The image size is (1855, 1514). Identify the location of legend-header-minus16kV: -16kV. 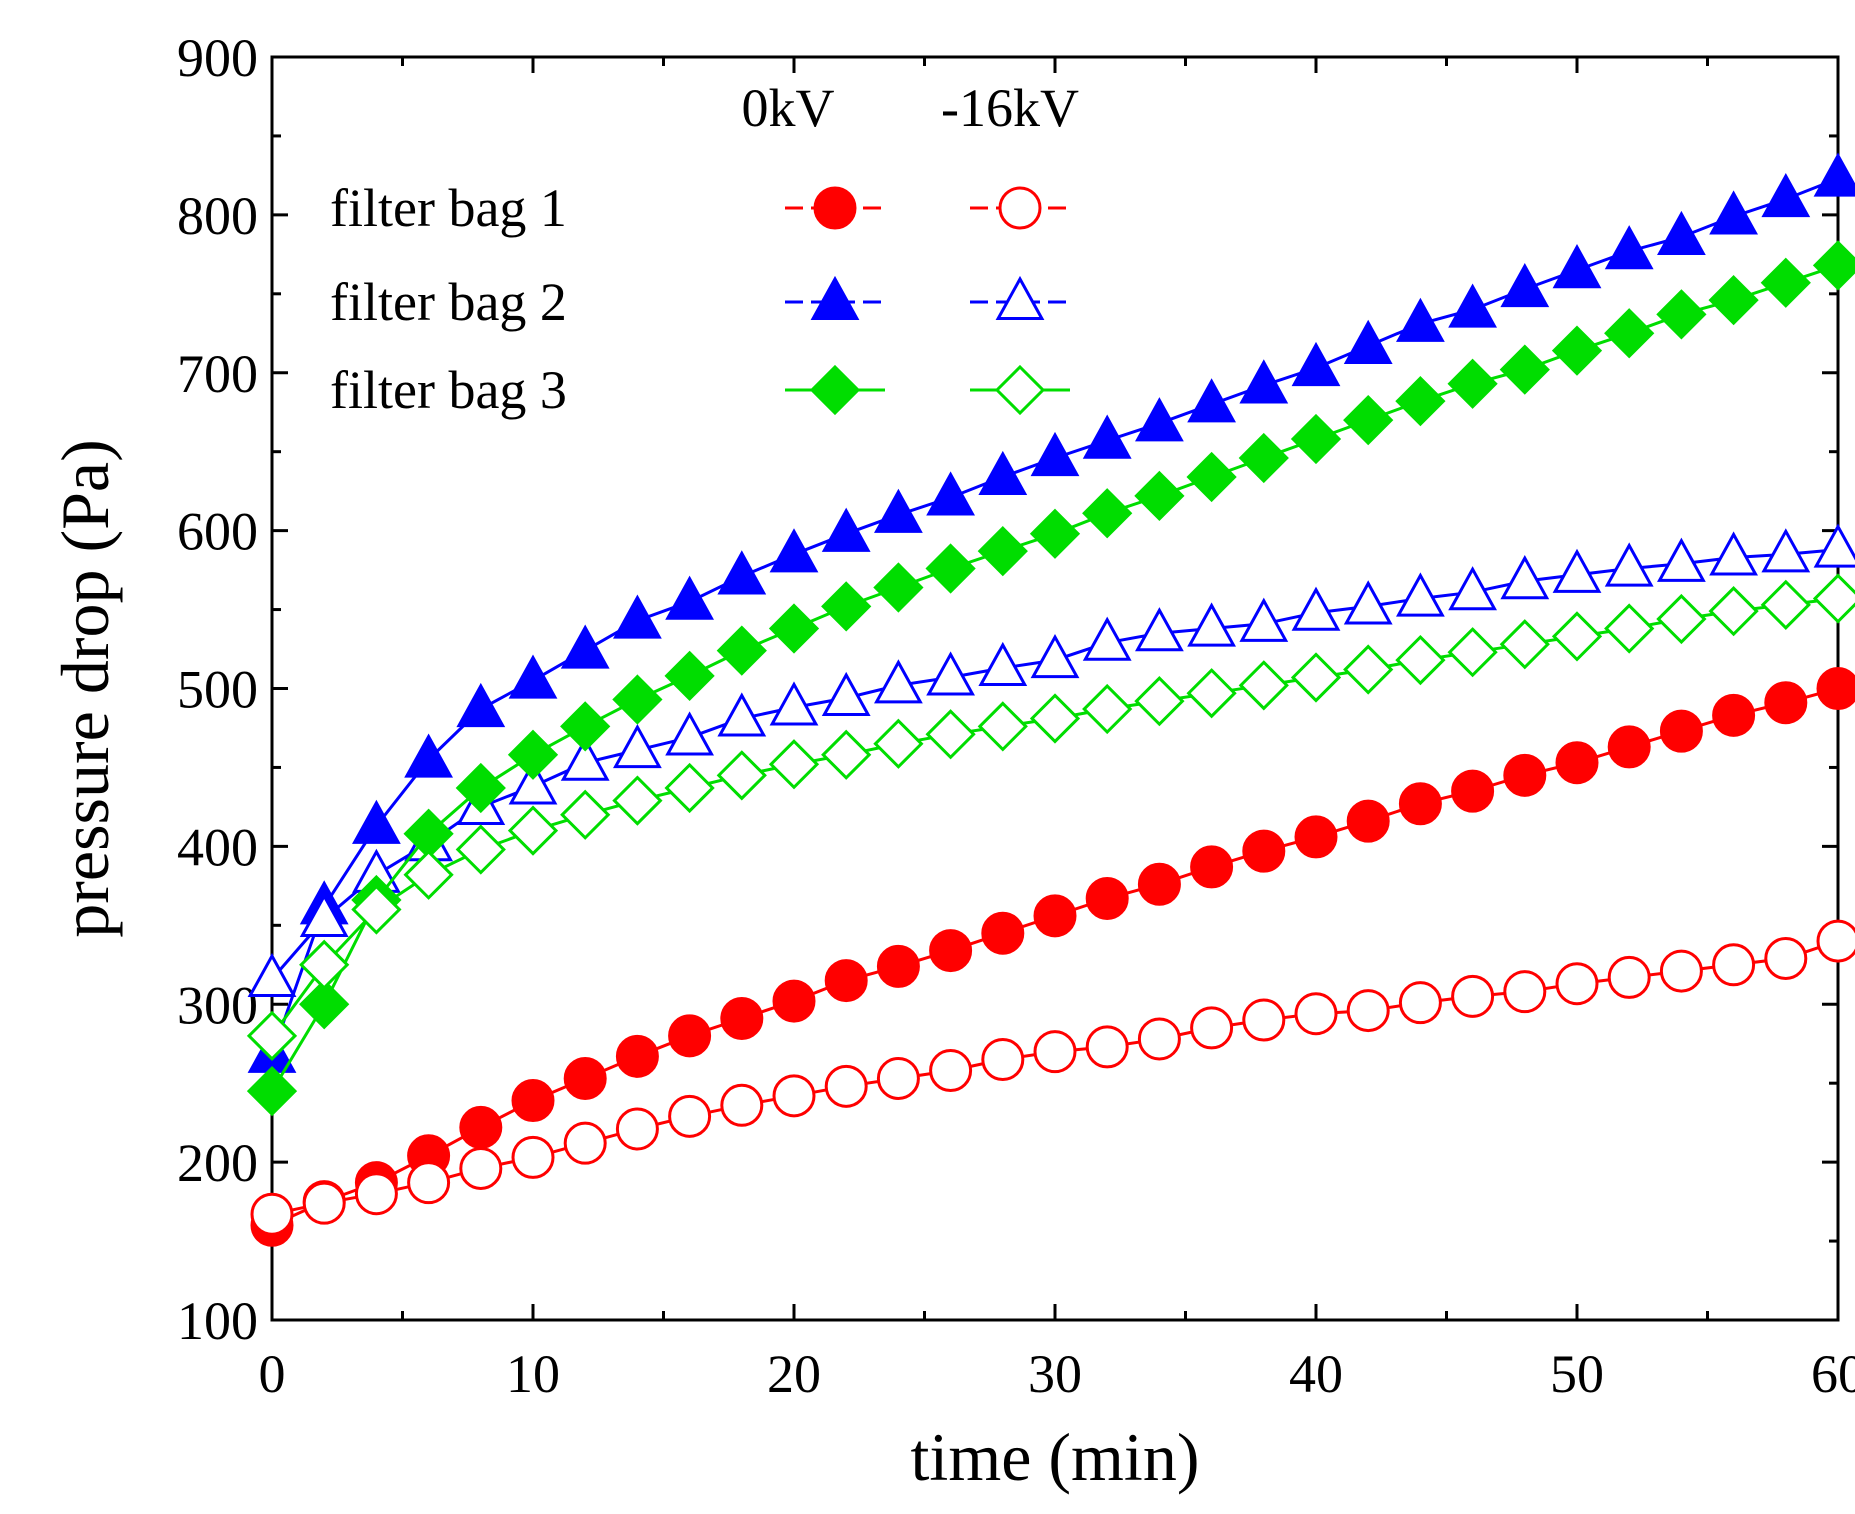
(1010, 108).